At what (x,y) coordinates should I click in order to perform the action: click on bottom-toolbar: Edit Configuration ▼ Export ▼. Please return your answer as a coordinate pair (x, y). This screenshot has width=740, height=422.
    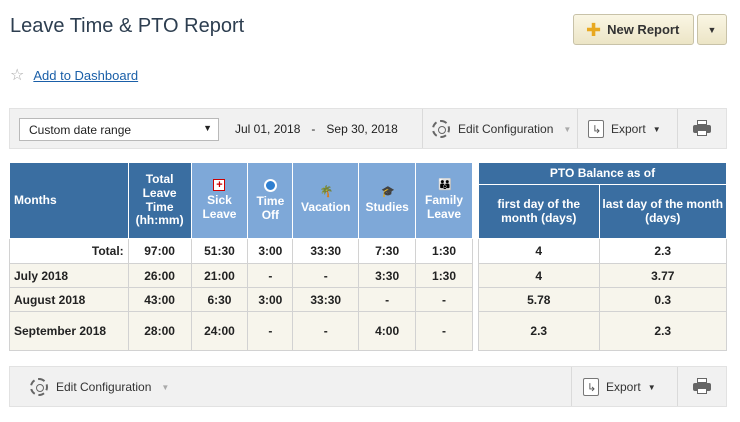
    Looking at the image, I should click on (368, 386).